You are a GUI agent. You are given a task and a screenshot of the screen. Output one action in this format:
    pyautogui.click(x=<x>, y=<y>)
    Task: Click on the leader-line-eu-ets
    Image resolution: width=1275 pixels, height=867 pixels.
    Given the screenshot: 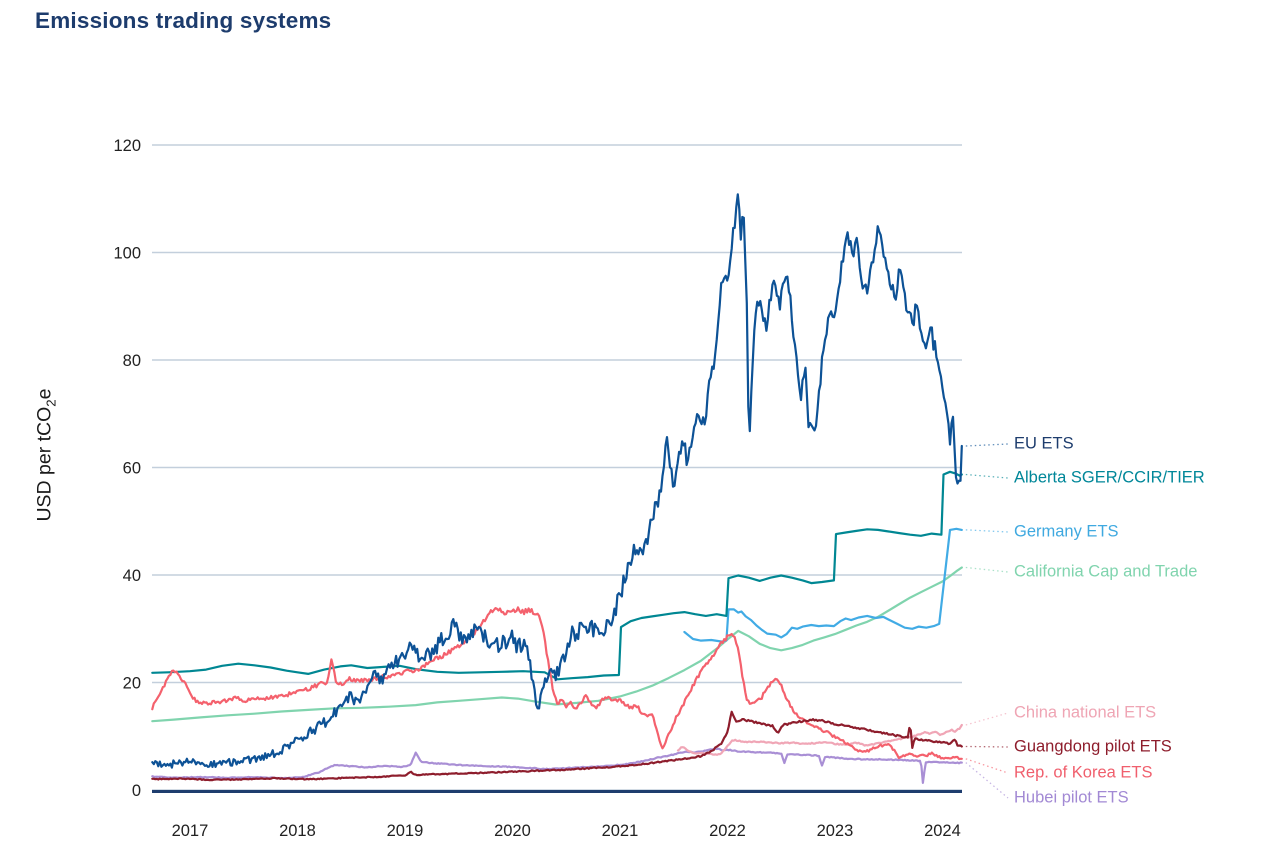 What is the action you would take?
    pyautogui.click(x=987, y=445)
    